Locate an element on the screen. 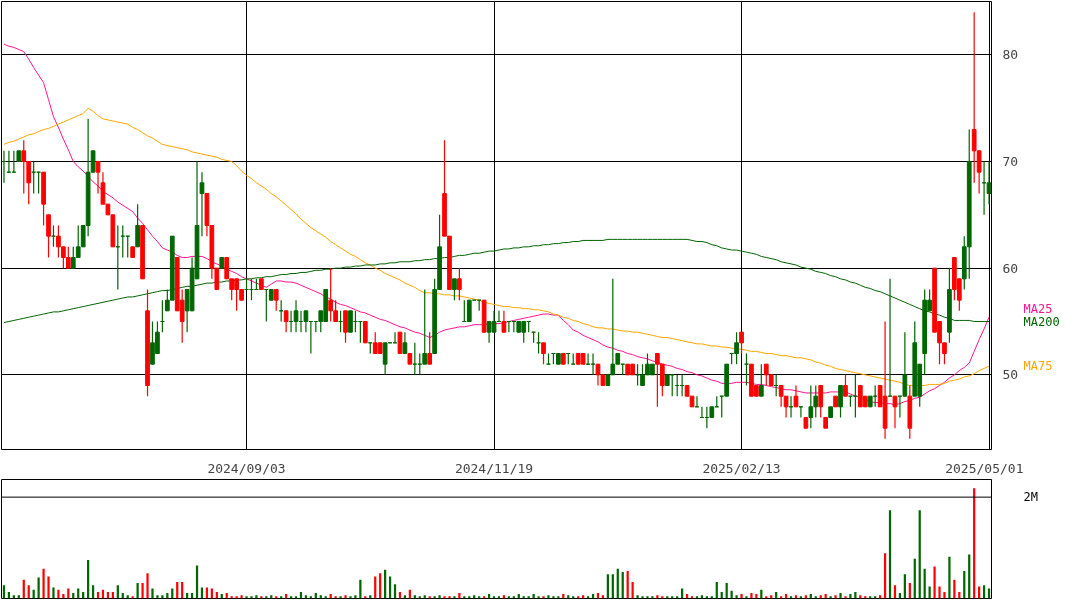  text: MA25 is located at coordinates (1038, 308).